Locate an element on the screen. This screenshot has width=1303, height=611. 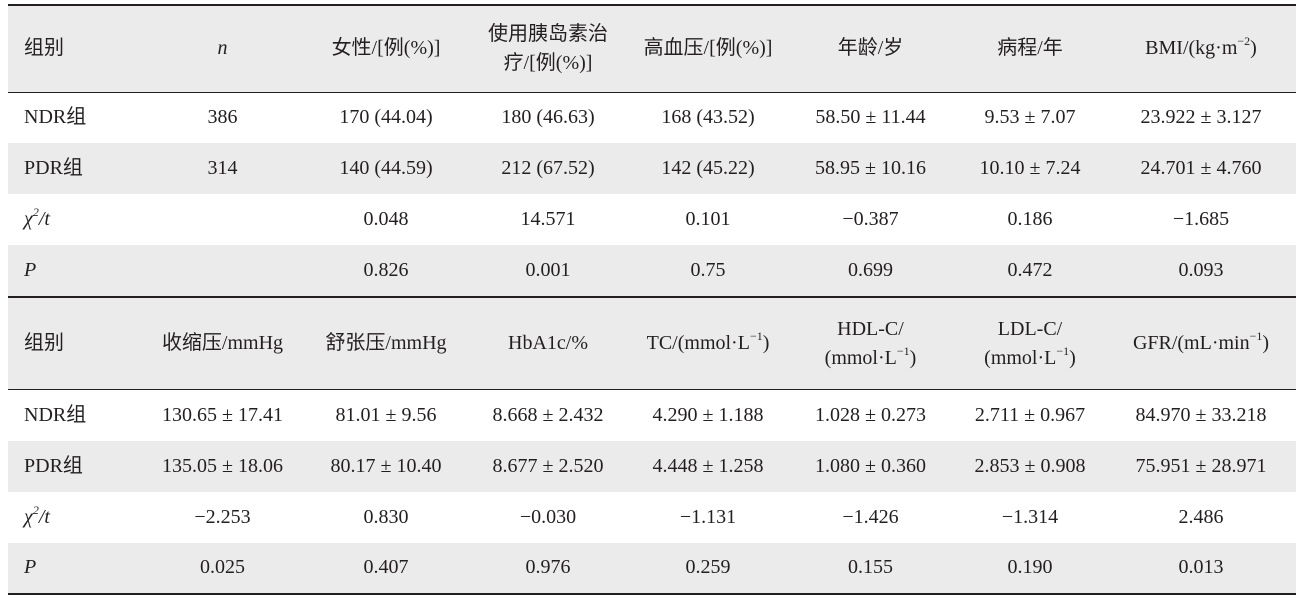
t2-header-gfr-close: ) is located at coordinates (1266, 343).